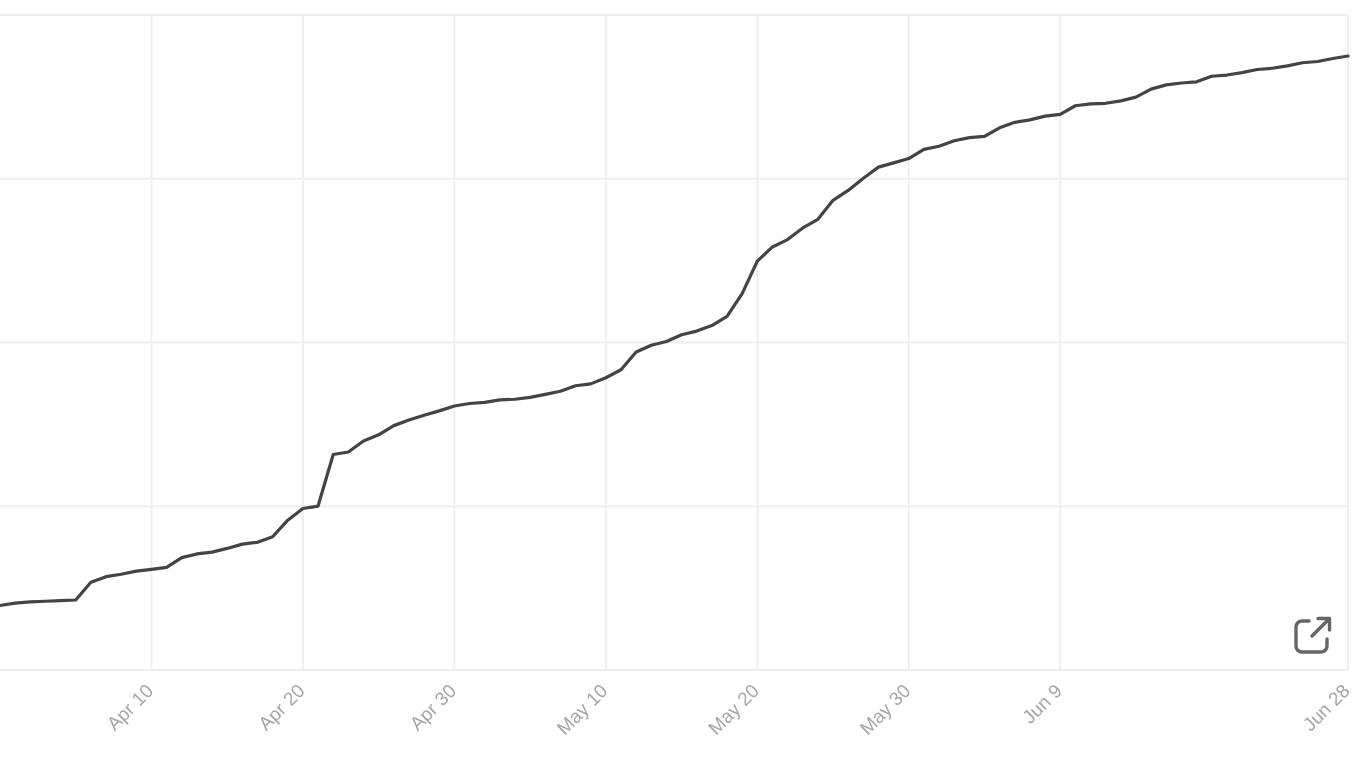  I want to click on x-tick-label: Jun 9, so click(1042, 703).